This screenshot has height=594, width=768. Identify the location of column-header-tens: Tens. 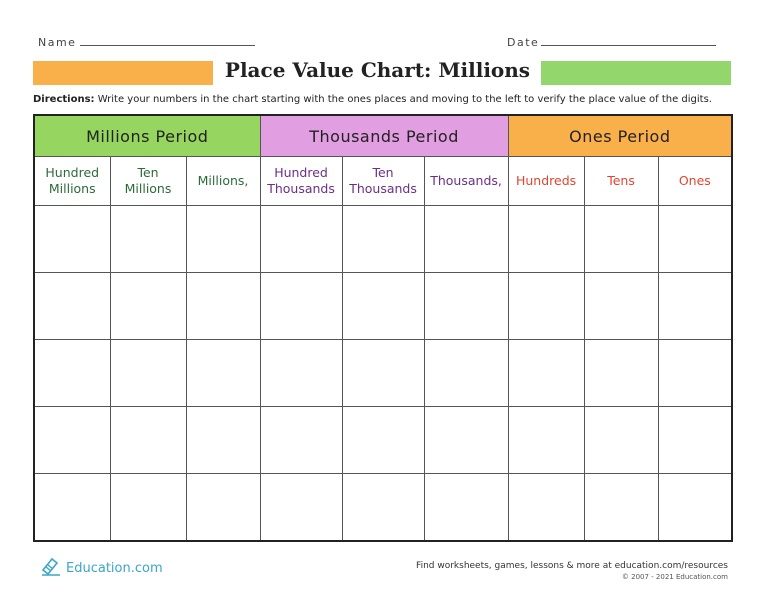
(621, 181).